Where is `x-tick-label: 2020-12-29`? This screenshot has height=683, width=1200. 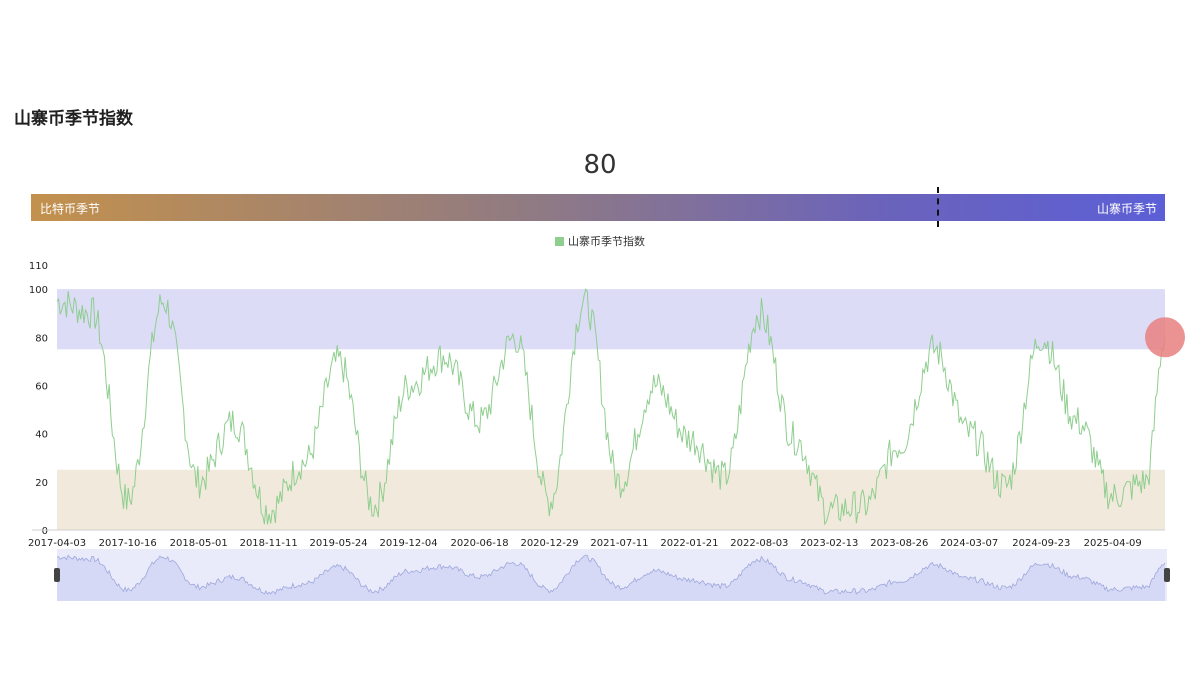 x-tick-label: 2020-12-29 is located at coordinates (549, 543).